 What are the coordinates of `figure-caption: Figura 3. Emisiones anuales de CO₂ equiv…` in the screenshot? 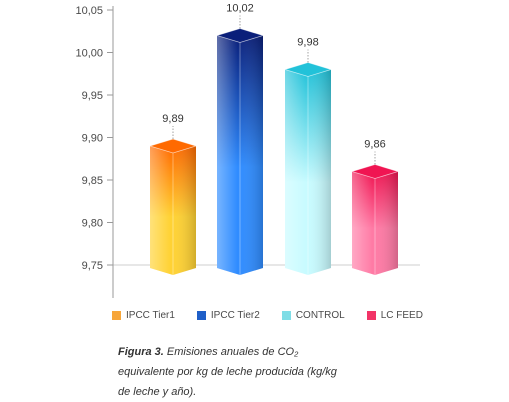 It's located at (233, 372).